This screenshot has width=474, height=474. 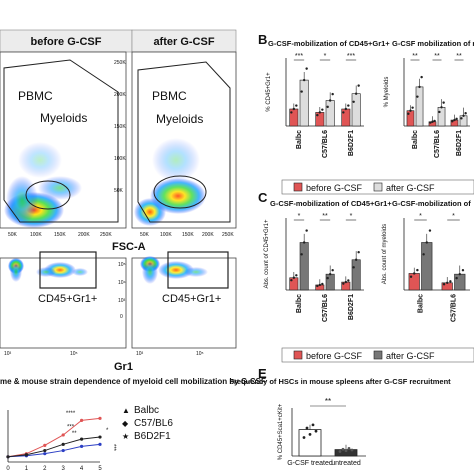 I want to click on x-tick-label: 5, so click(x=100, y=469).